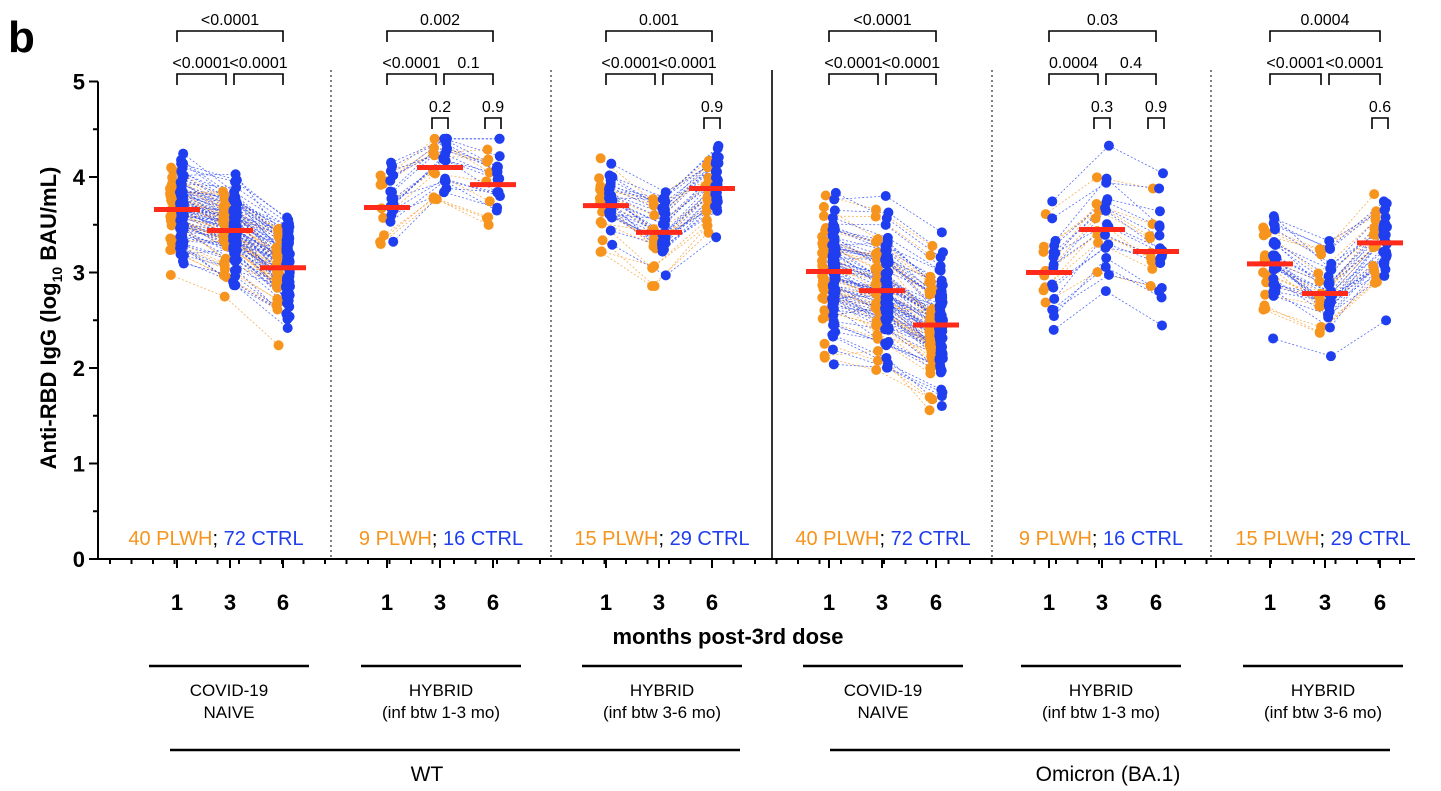 This screenshot has height=791, width=1441. I want to click on bracket-1-vs-6-label: <0.0001, so click(882, 20).